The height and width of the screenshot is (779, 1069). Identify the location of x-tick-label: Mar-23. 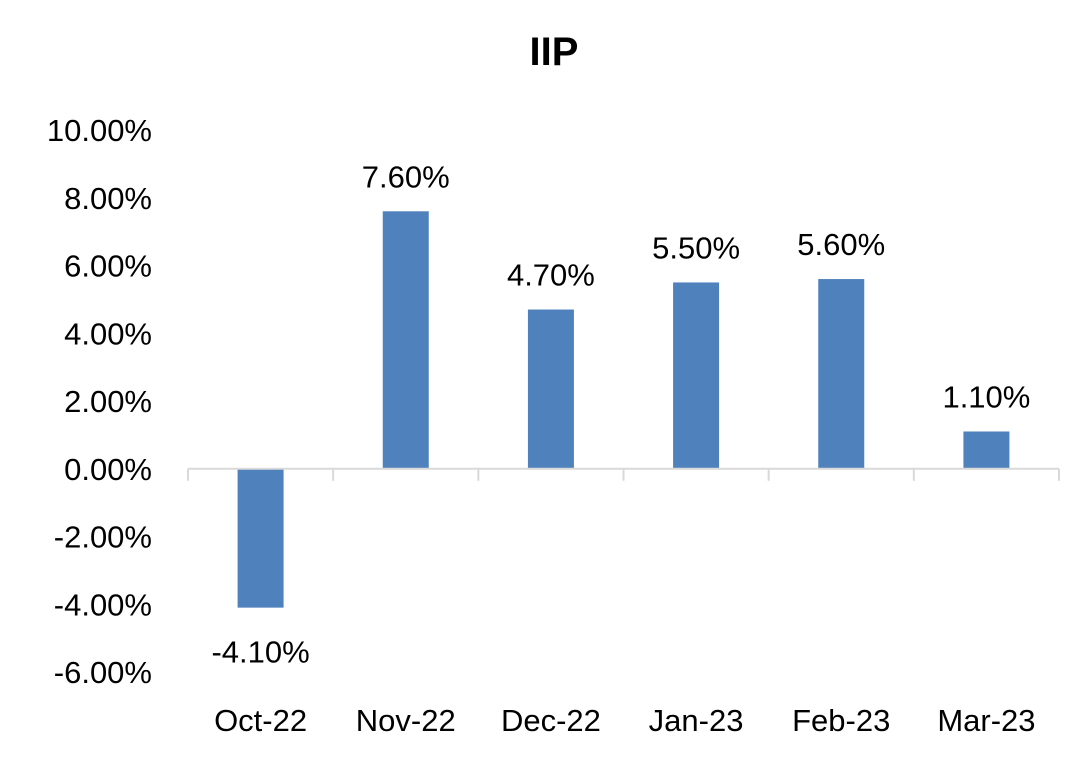
(986, 720).